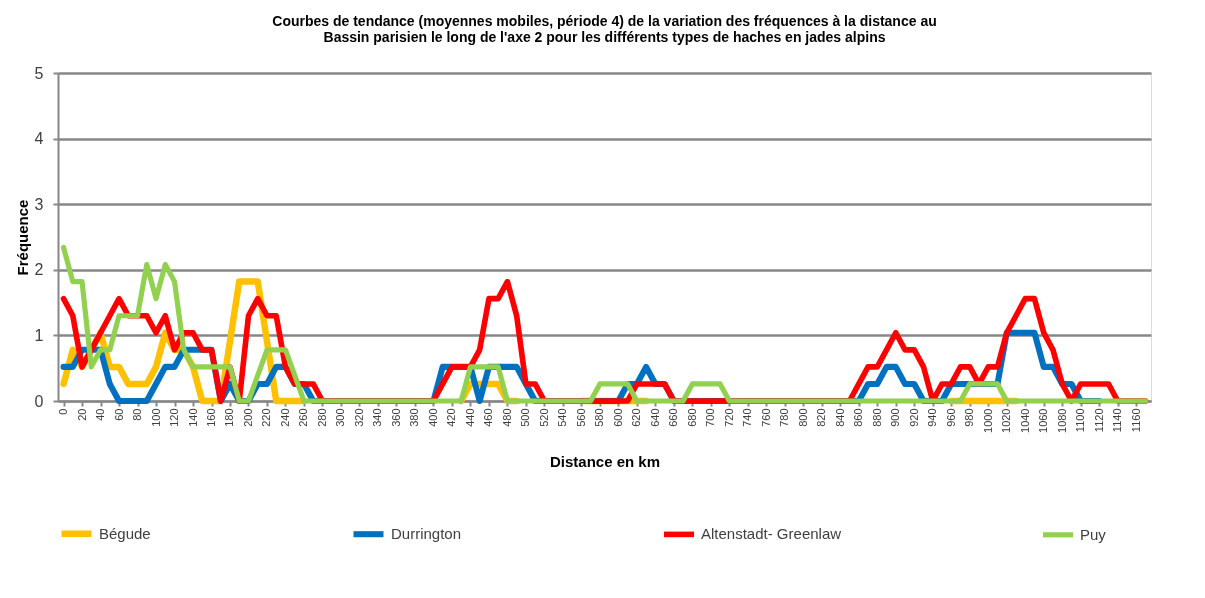  I want to click on y-axis-title: Fréquence, so click(22, 237).